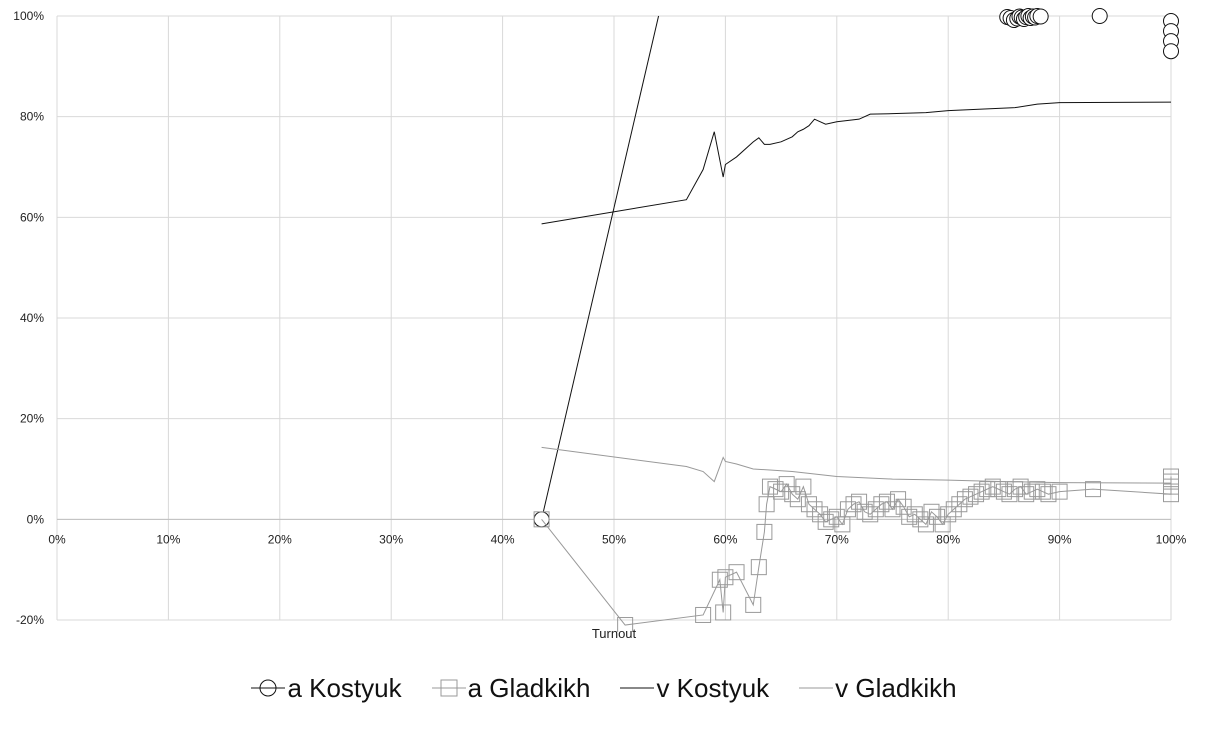 The height and width of the screenshot is (744, 1208). Describe the element at coordinates (503, 539) in the screenshot. I see `x-tick-label: 40%` at that location.